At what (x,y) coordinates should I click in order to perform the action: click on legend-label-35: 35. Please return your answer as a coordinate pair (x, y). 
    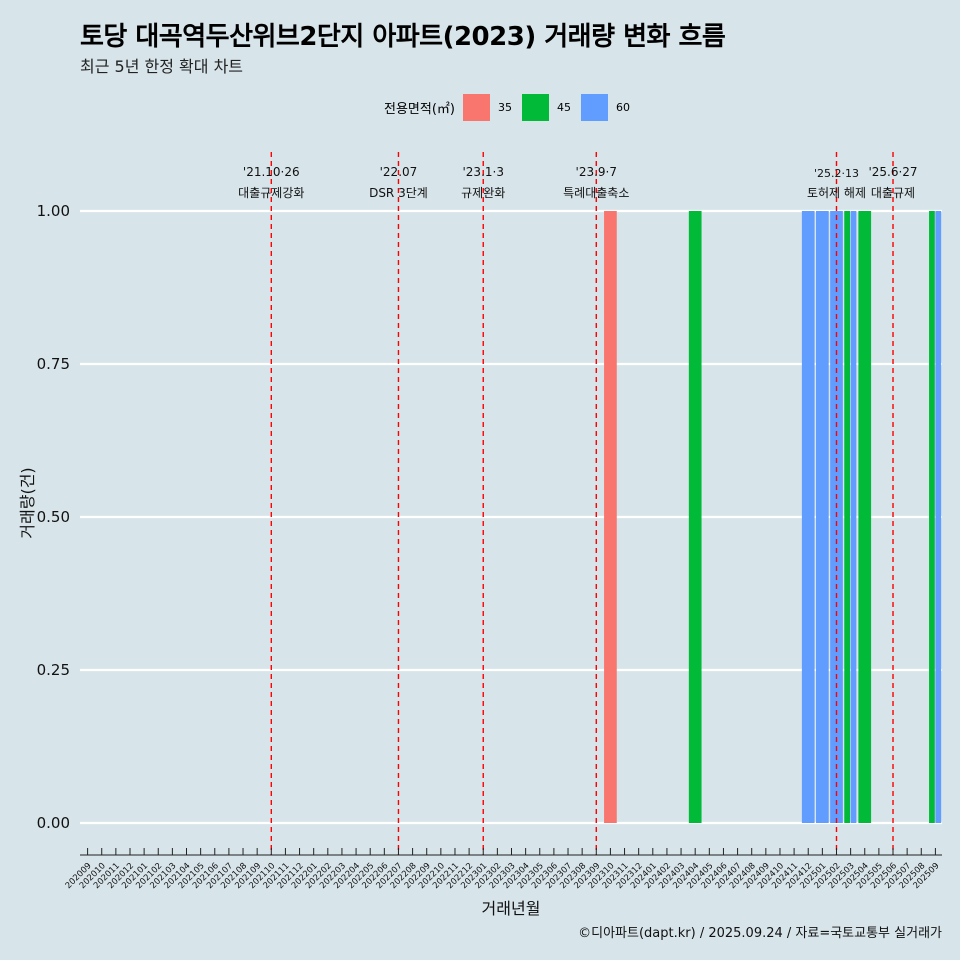
    Looking at the image, I should click on (504, 107).